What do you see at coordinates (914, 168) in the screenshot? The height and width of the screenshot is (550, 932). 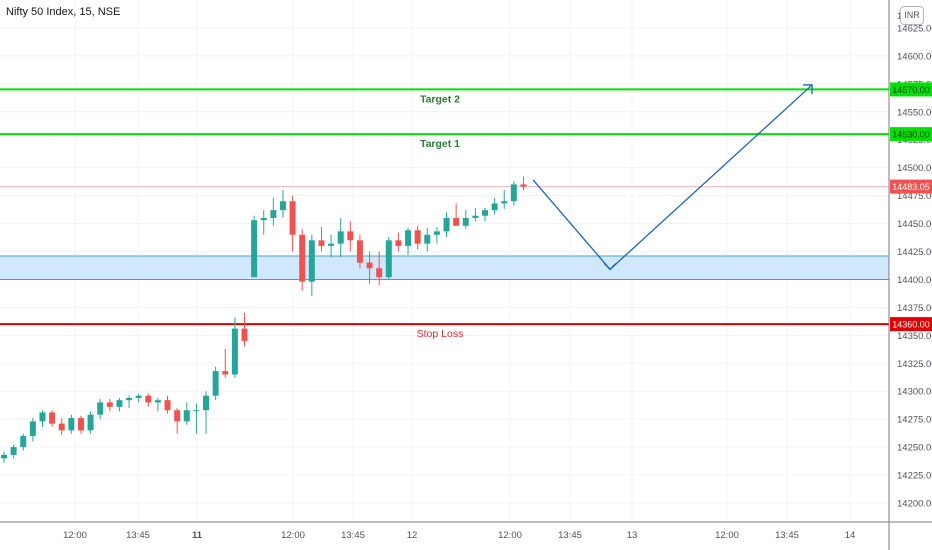 I see `price-tick-label: 14500.00` at bounding box center [914, 168].